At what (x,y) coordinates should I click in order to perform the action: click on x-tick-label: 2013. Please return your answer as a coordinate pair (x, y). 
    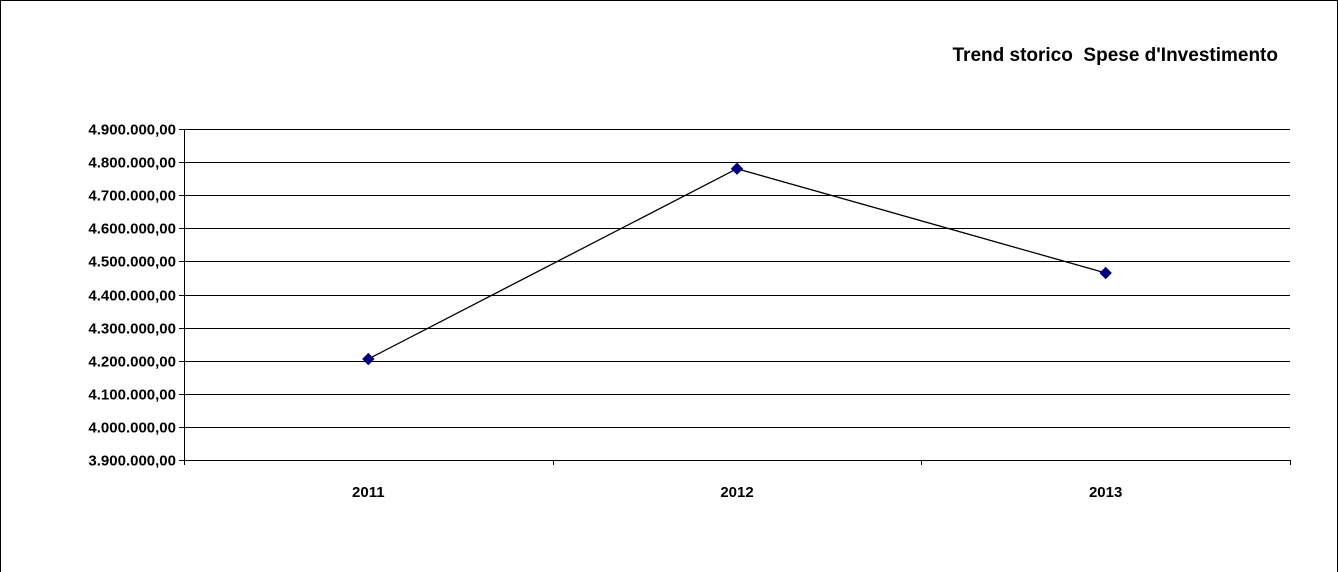
    Looking at the image, I should click on (1105, 492).